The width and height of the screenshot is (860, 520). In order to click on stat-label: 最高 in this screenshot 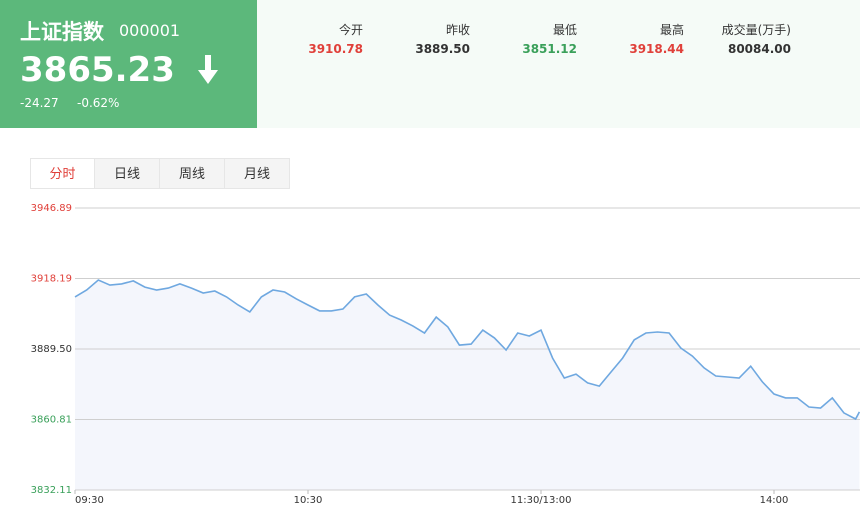, I will do `click(671, 30)`.